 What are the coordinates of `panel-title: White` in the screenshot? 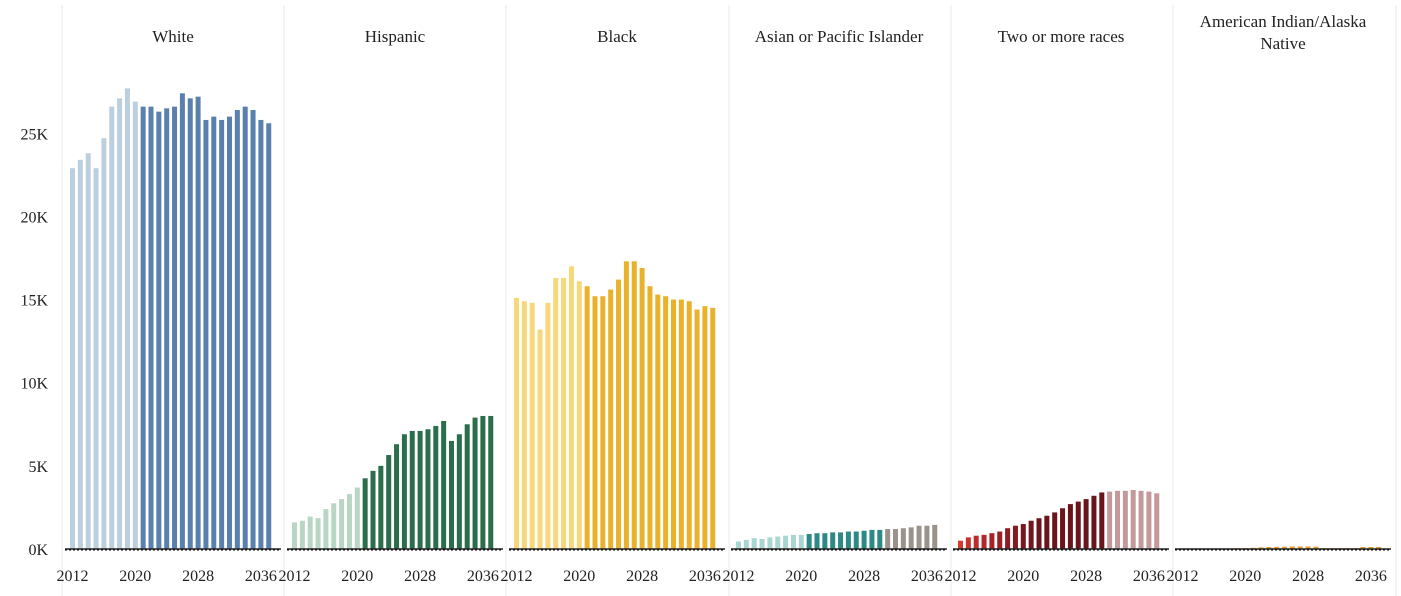 It's located at (173, 36).